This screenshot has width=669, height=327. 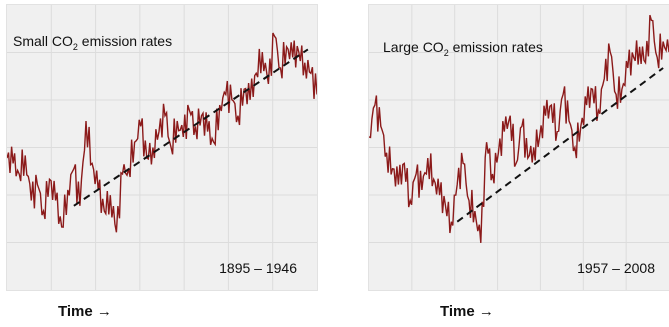 I want to click on x-axis-label-small: Time →, so click(x=85, y=311).